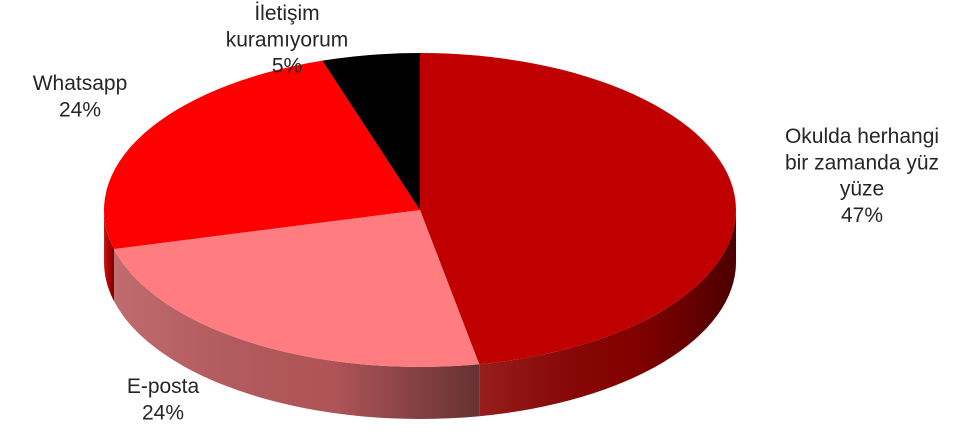  I want to click on slice-percent-label: 5%, so click(287, 66).